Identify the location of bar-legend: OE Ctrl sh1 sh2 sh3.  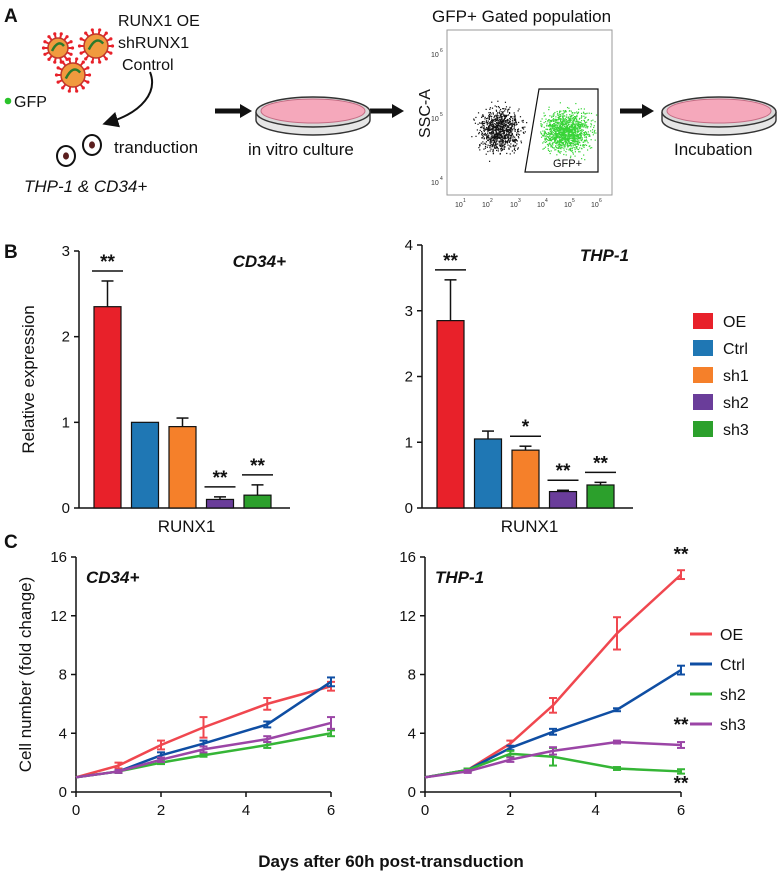
(721, 376).